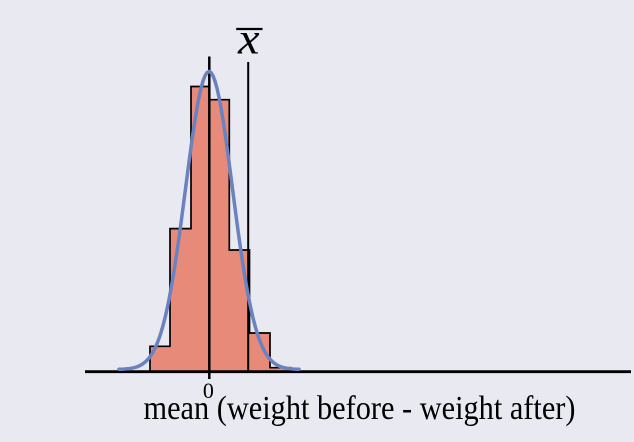 This screenshot has height=442, width=634. What do you see at coordinates (208, 390) in the screenshot?
I see `svg-text: 0` at bounding box center [208, 390].